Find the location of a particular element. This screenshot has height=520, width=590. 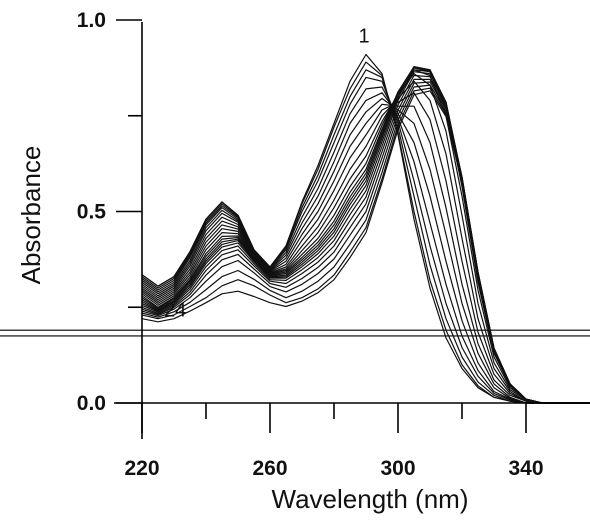

x-tick-label: 300 is located at coordinates (397, 468).